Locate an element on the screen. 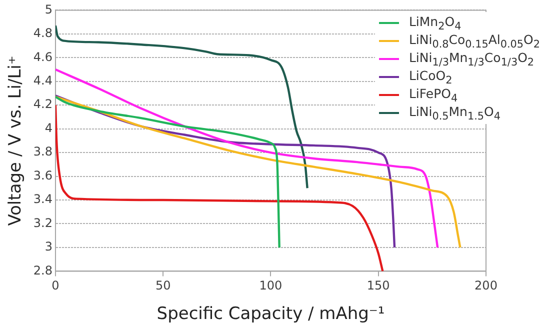 The image size is (548, 329). y-tick-label: 3.8 is located at coordinates (42, 151).